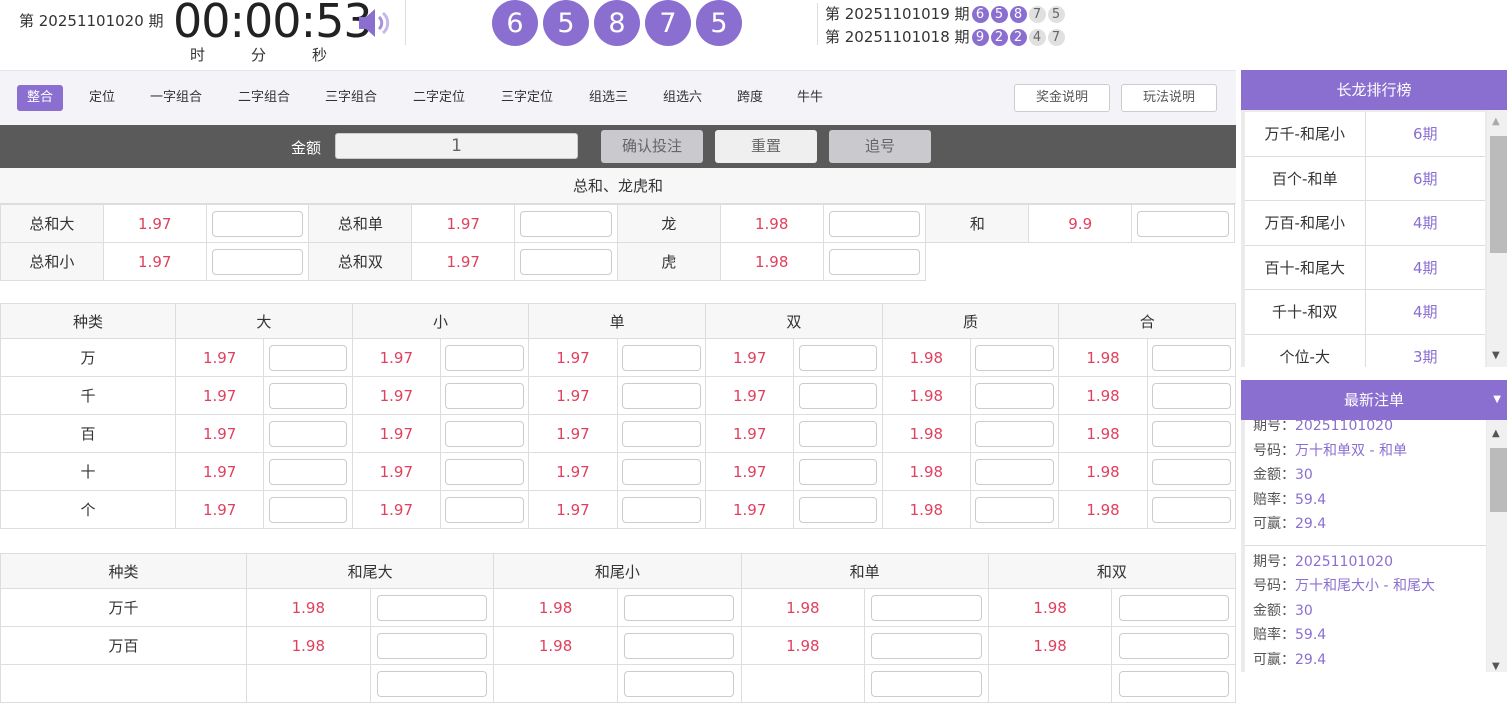 The width and height of the screenshot is (1507, 703). Describe the element at coordinates (176, 97) in the screenshot. I see `tab-2: 一字组合` at that location.